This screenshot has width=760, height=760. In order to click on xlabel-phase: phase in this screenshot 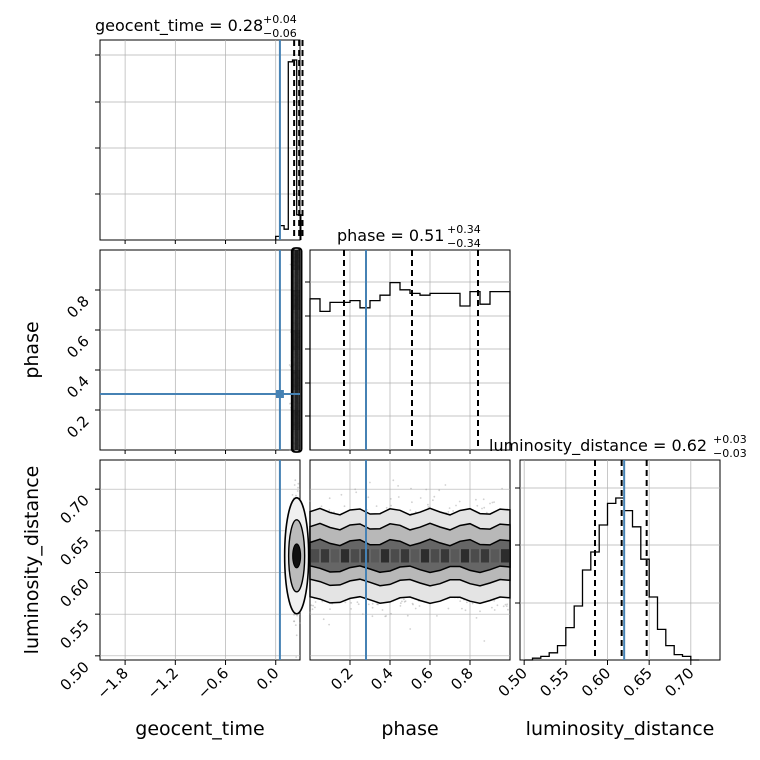, I will do `click(409, 729)`.